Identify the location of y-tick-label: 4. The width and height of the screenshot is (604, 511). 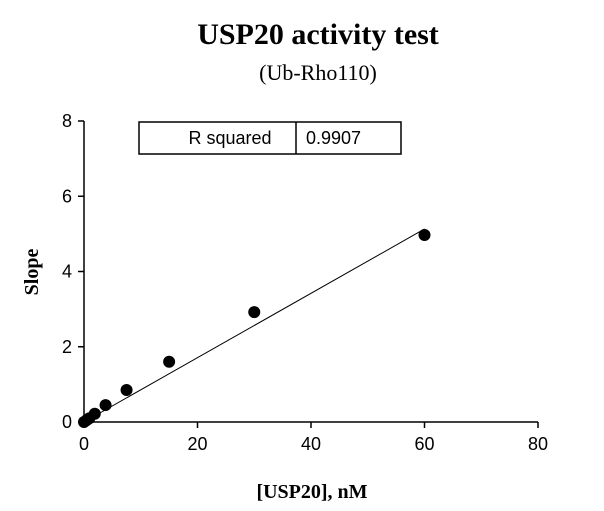
(67, 272).